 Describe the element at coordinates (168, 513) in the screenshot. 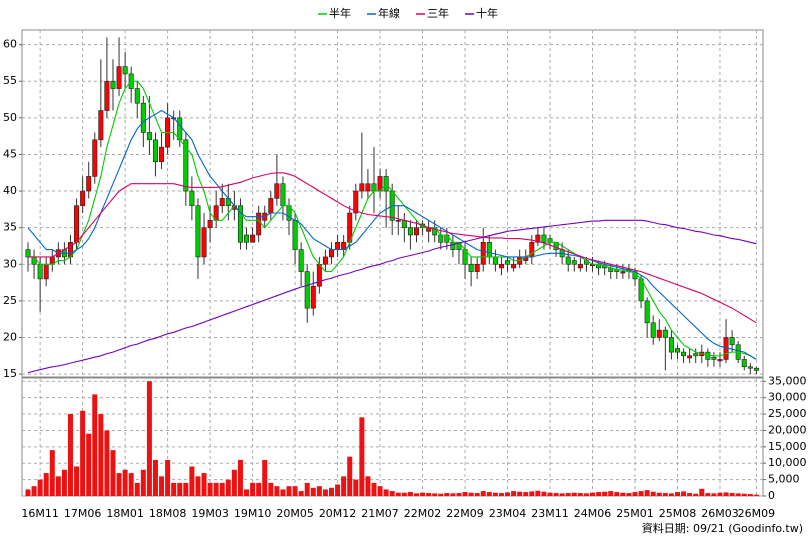

I see `x-tick-label: 18M08` at that location.